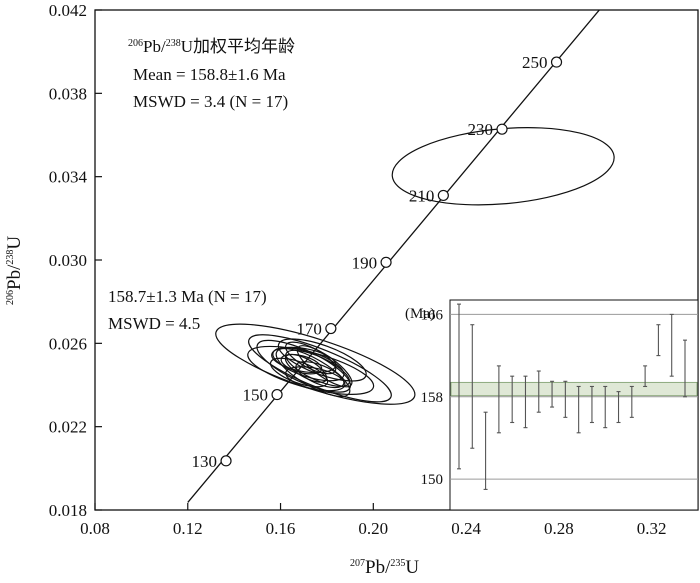 The width and height of the screenshot is (700, 583). What do you see at coordinates (68, 343) in the screenshot?
I see `y-tick-label: 0.026` at bounding box center [68, 343].